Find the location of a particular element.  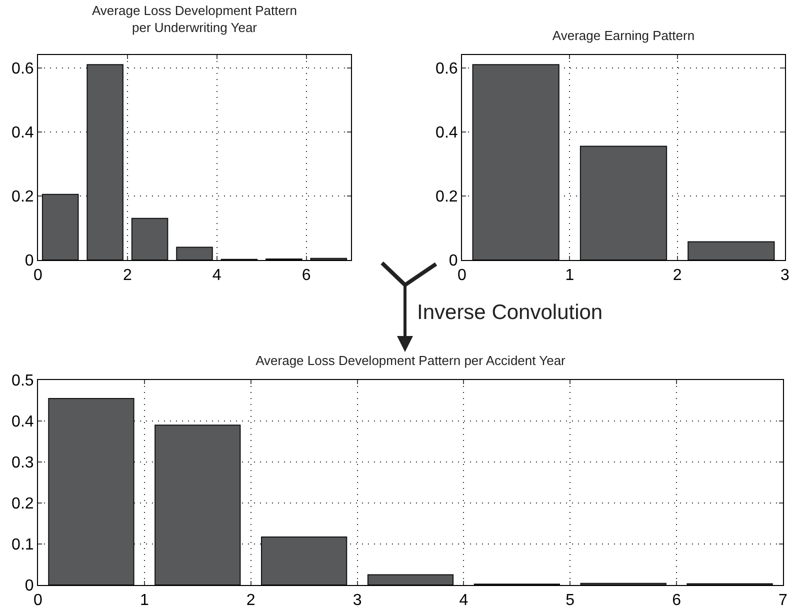

y-tick-label: 0.3 is located at coordinates (23, 463).